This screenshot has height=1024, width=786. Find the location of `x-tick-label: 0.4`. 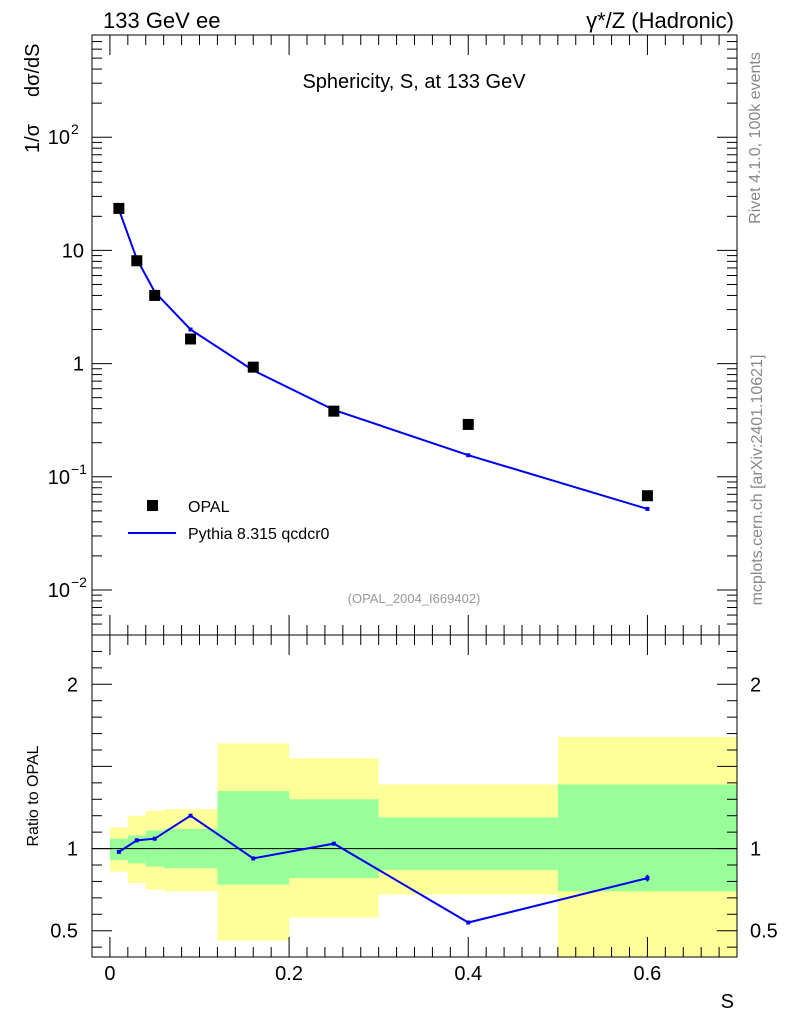

x-tick-label: 0.4 is located at coordinates (468, 974).